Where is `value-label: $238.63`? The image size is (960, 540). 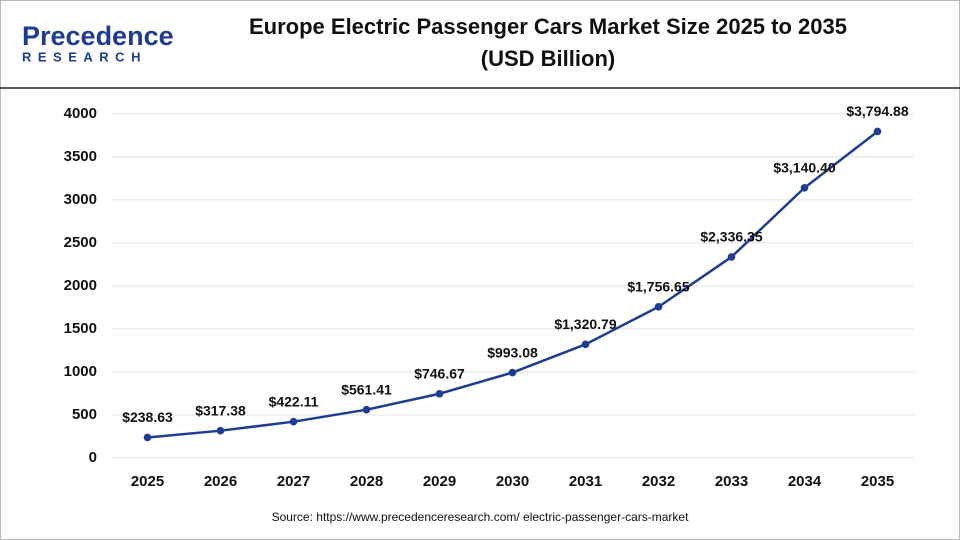
value-label: $238.63 is located at coordinates (147, 417).